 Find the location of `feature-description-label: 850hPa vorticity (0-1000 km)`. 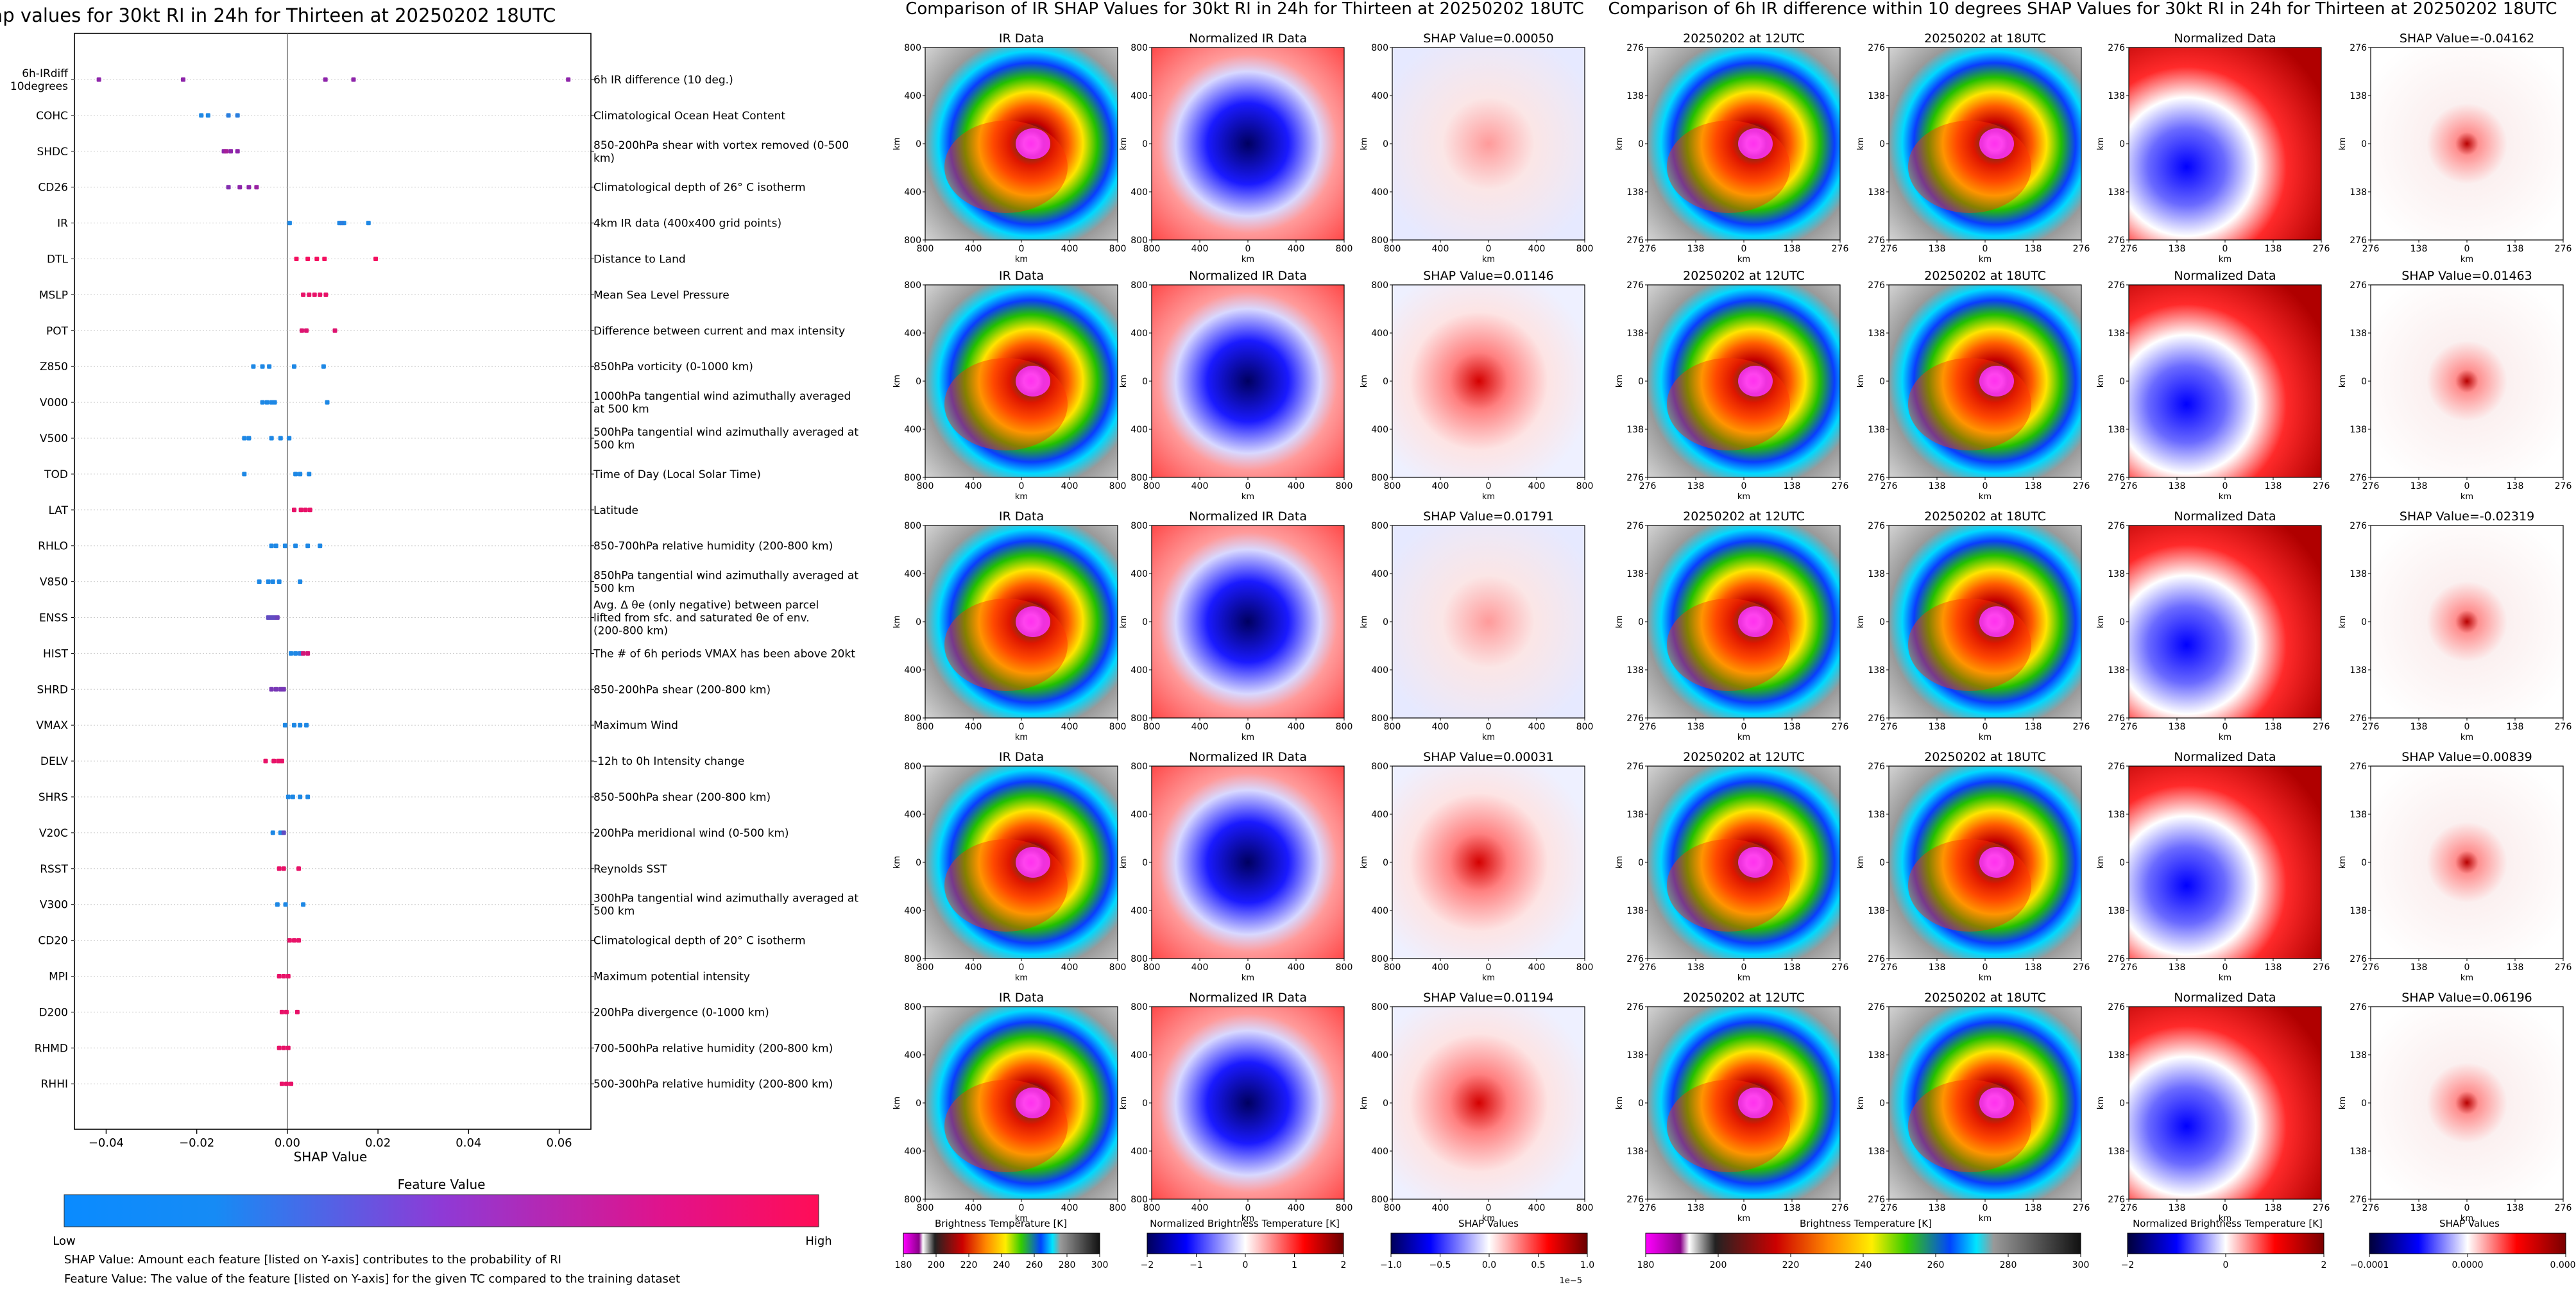

feature-description-label: 850hPa vorticity (0-1000 km) is located at coordinates (673, 367).